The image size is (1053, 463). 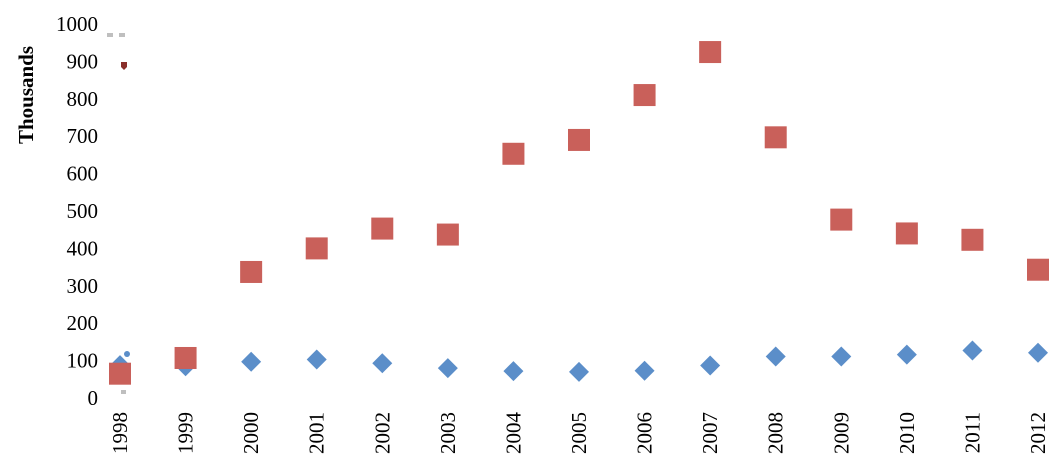 What do you see at coordinates (1038, 433) in the screenshot?
I see `x-tick-label: 2012` at bounding box center [1038, 433].